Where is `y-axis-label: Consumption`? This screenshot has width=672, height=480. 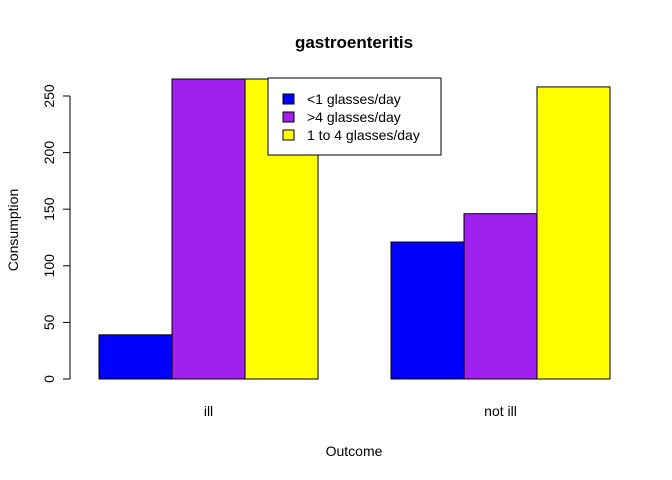 y-axis-label: Consumption is located at coordinates (13, 230).